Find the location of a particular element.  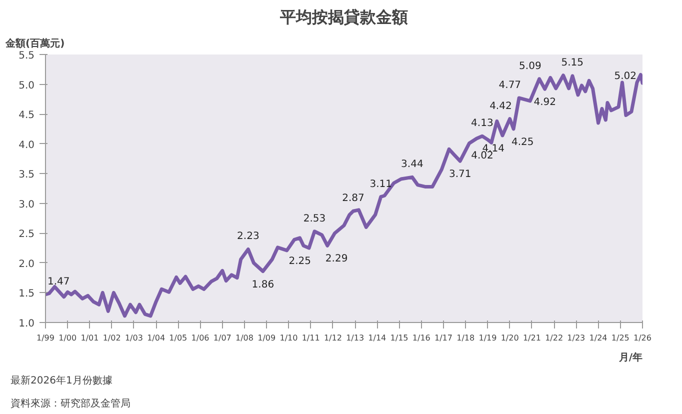

x-tick-label: 1/14 is located at coordinates (377, 338).